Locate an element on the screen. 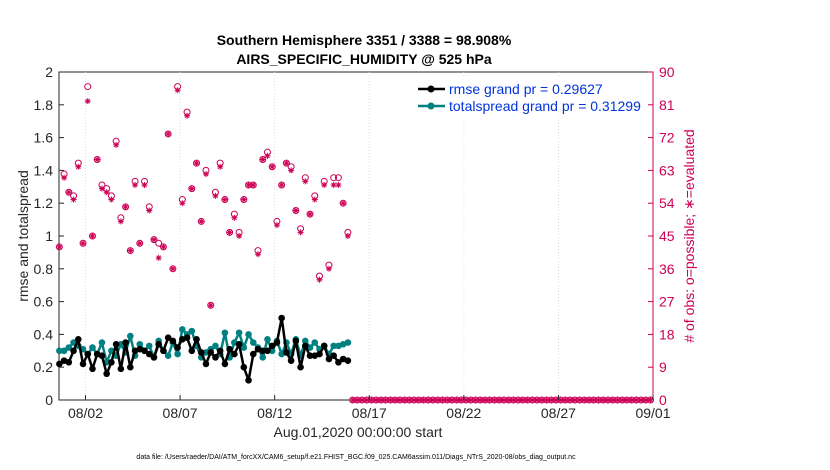  legend-box is located at coordinates (530, 97).